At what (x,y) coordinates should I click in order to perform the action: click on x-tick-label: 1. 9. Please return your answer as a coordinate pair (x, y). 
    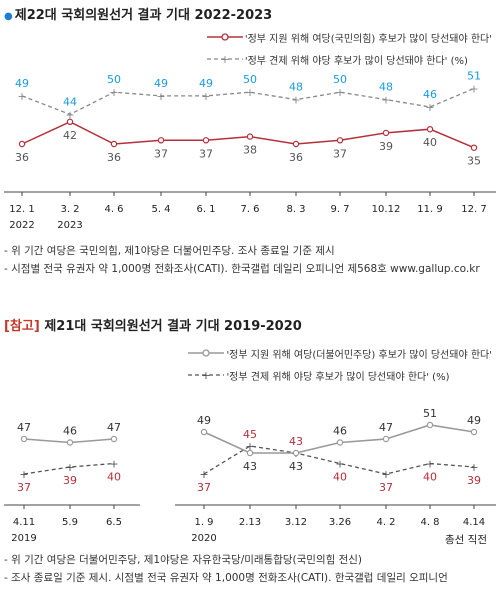
    Looking at the image, I should click on (203, 522).